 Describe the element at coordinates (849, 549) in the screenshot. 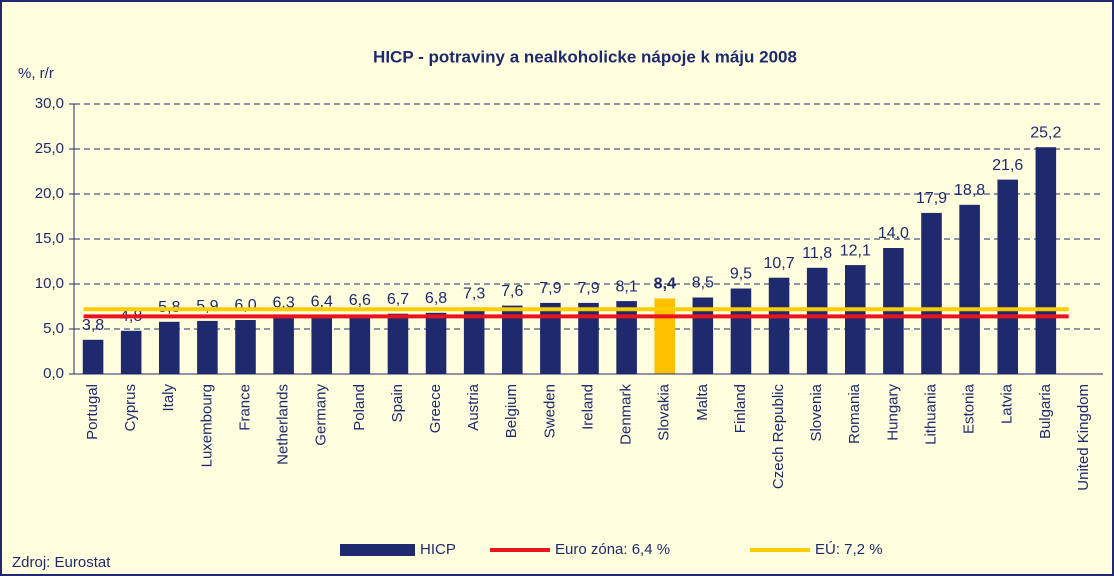

I see `legend-label: EÚ: 7,2 %` at that location.